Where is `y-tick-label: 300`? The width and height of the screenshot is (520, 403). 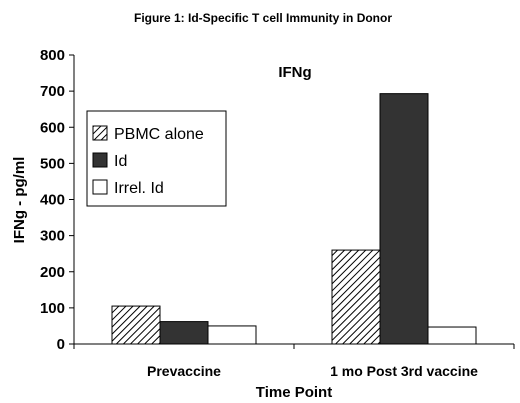
y-tick-label: 300 is located at coordinates (52, 236).